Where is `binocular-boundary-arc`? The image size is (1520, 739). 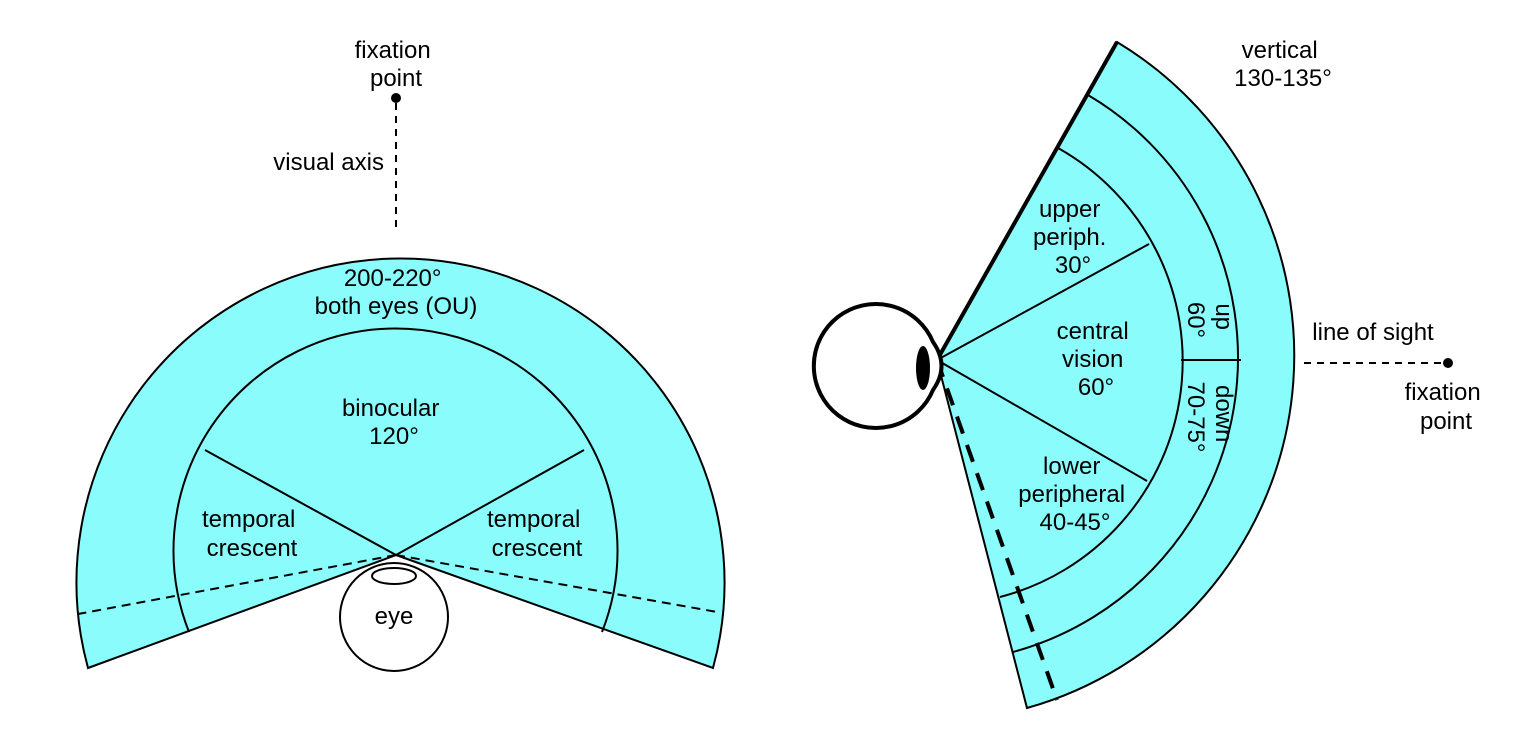 binocular-boundary-arc is located at coordinates (395, 480).